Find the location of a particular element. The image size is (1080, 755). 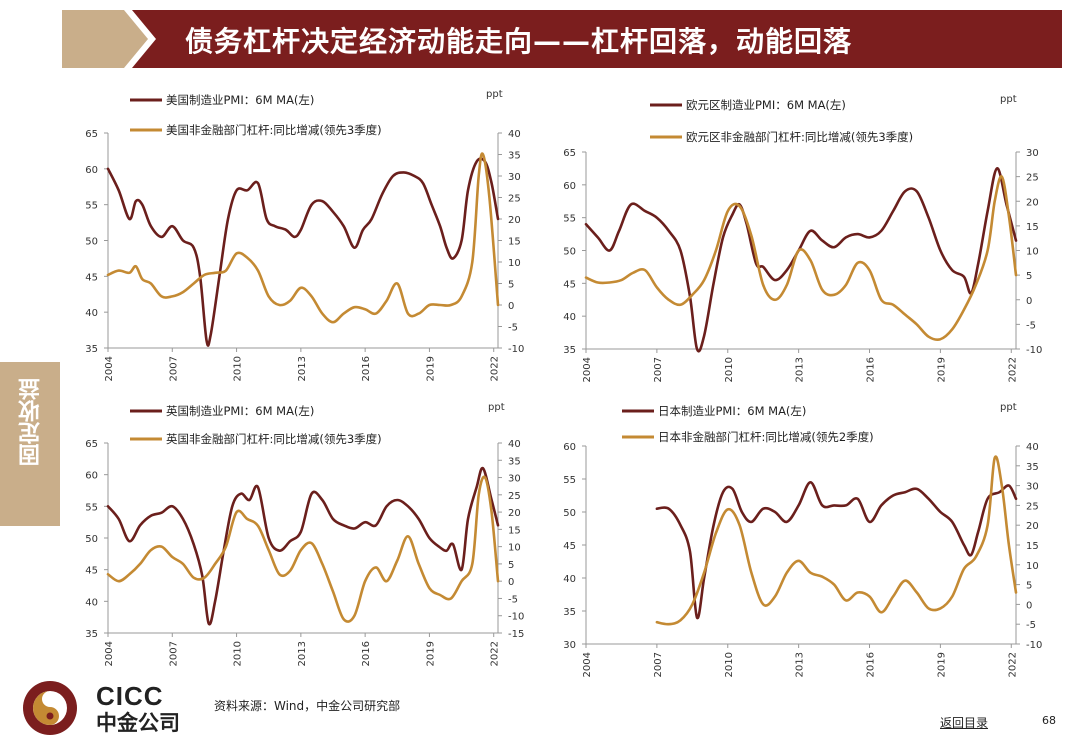

sidebar-tab is located at coordinates (30, 444).